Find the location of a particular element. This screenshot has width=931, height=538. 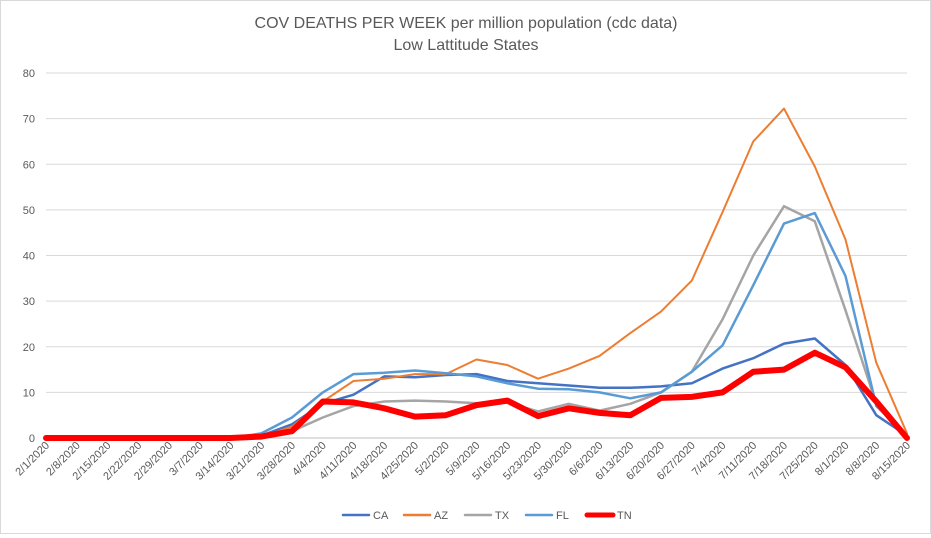

y-tick-label: 40 is located at coordinates (29, 257).